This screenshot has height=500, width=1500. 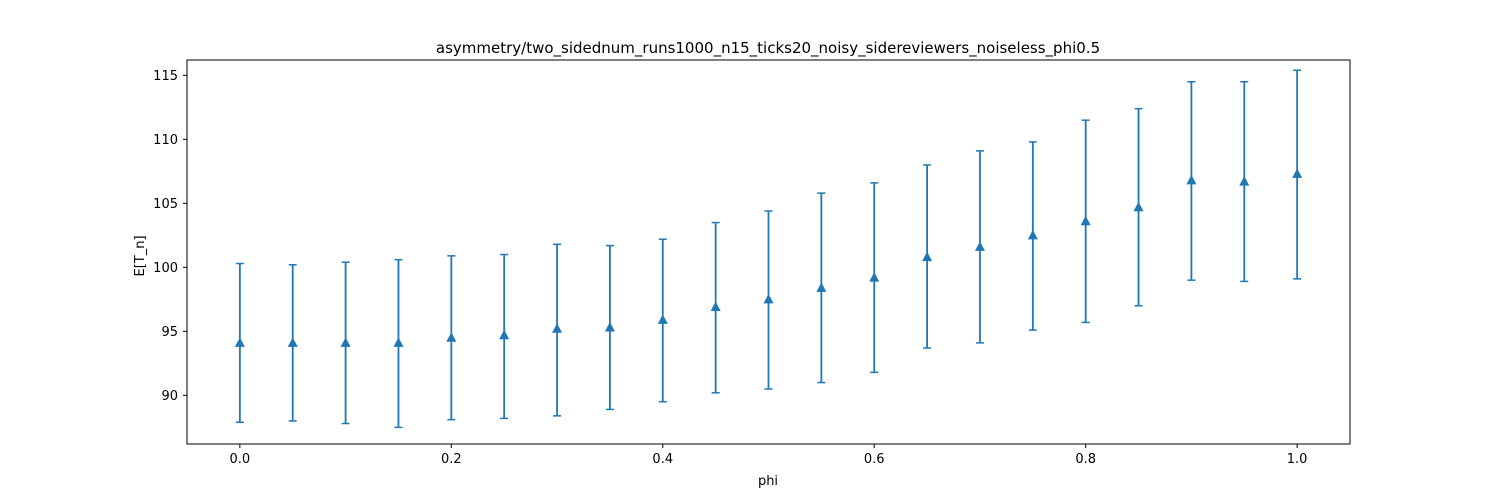 What do you see at coordinates (170, 236) in the screenshot?
I see `y-axis: 90 95 100 105 110 115` at bounding box center [170, 236].